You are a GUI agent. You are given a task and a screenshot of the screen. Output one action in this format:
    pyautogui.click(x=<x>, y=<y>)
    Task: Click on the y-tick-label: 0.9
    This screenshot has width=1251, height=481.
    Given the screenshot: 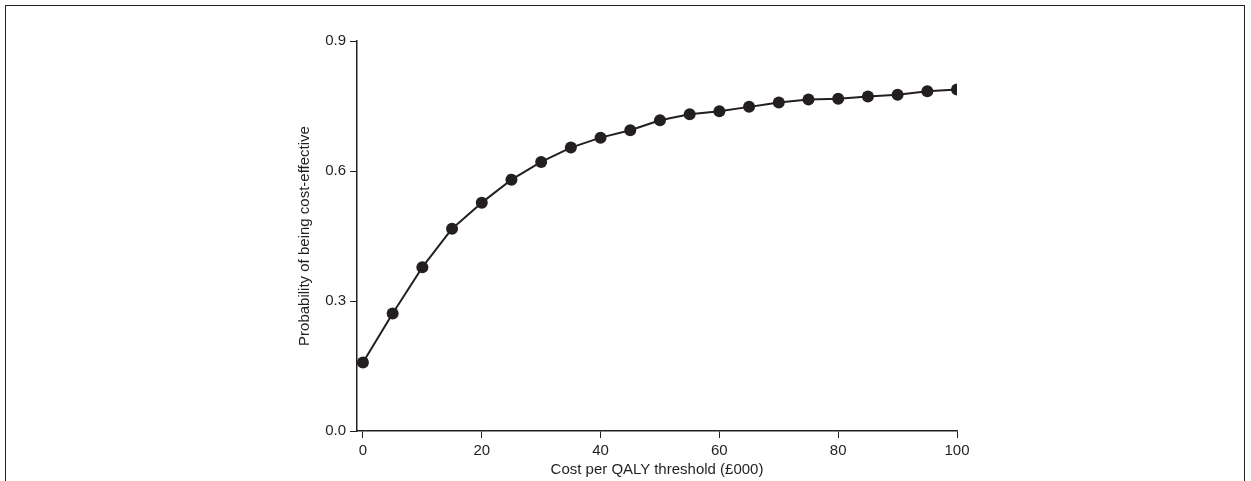 What is the action you would take?
    pyautogui.click(x=335, y=40)
    